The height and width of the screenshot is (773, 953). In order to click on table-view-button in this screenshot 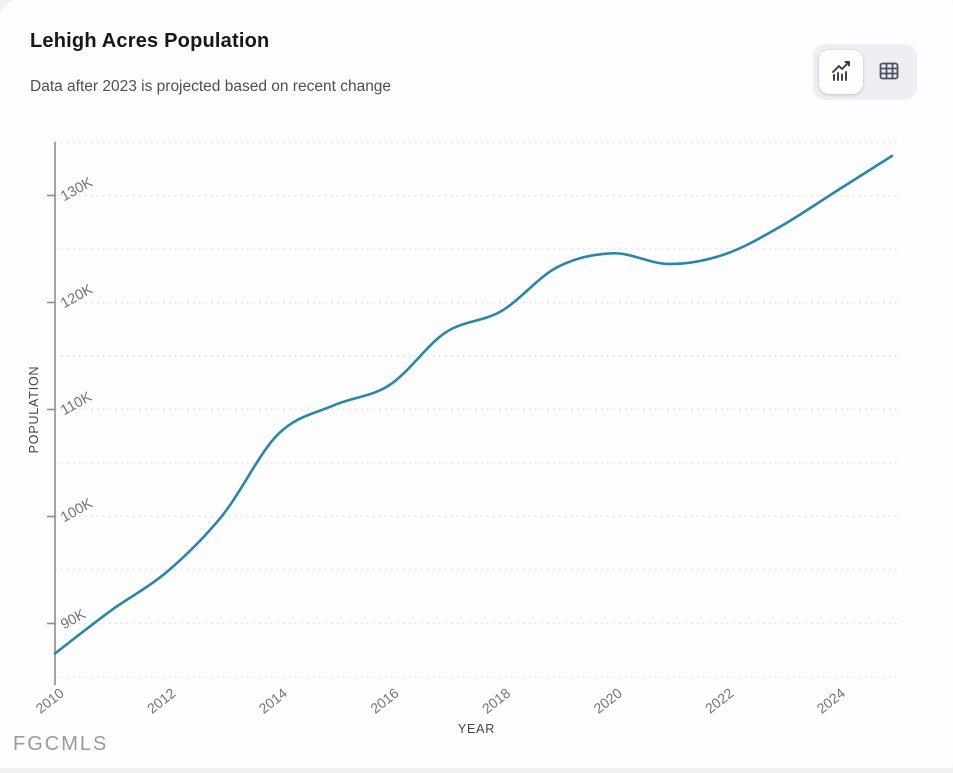, I will do `click(889, 72)`.